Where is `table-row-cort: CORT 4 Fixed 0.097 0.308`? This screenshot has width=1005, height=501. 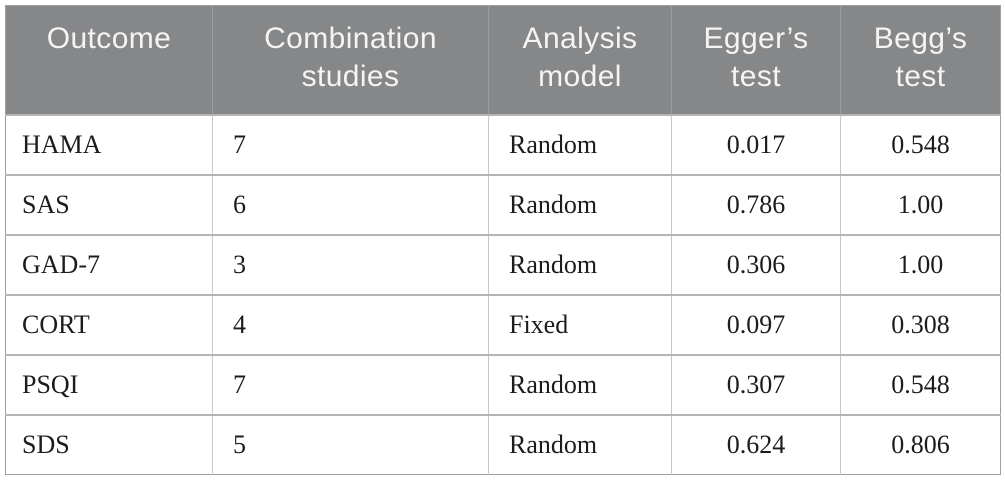
table-row-cort: CORT 4 Fixed 0.097 0.308 is located at coordinates (503, 324).